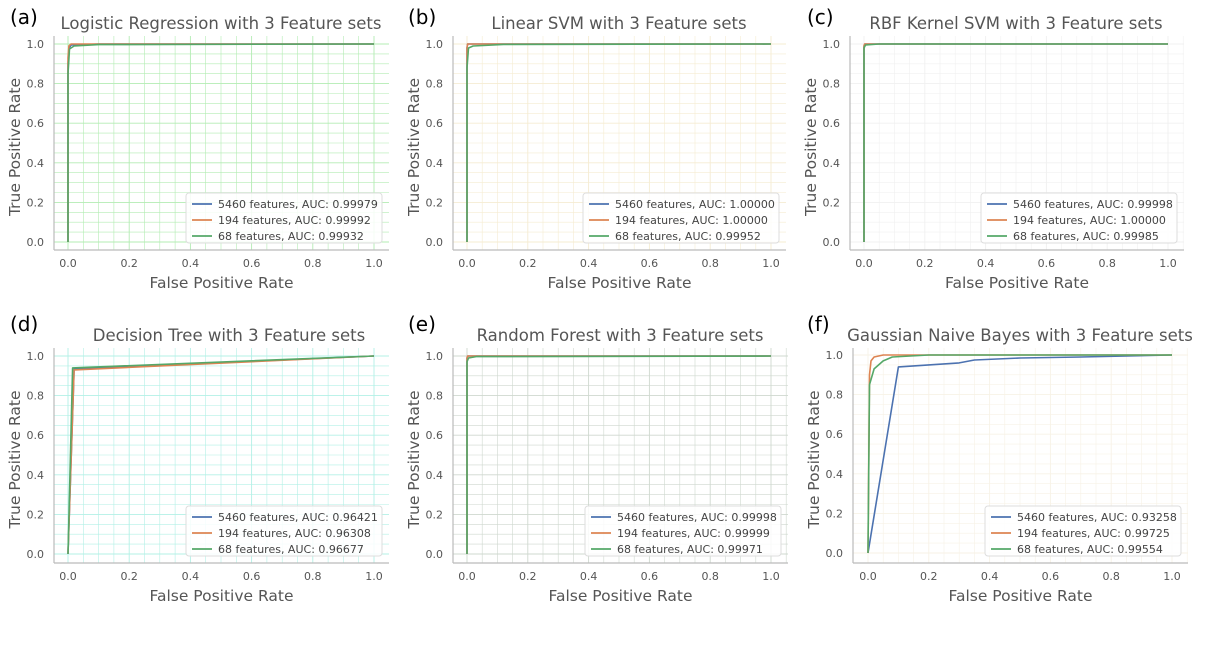 Image resolution: width=1221 pixels, height=651 pixels. What do you see at coordinates (229, 335) in the screenshot?
I see `chart-title: Decision Tree with 3 Feature sets` at bounding box center [229, 335].